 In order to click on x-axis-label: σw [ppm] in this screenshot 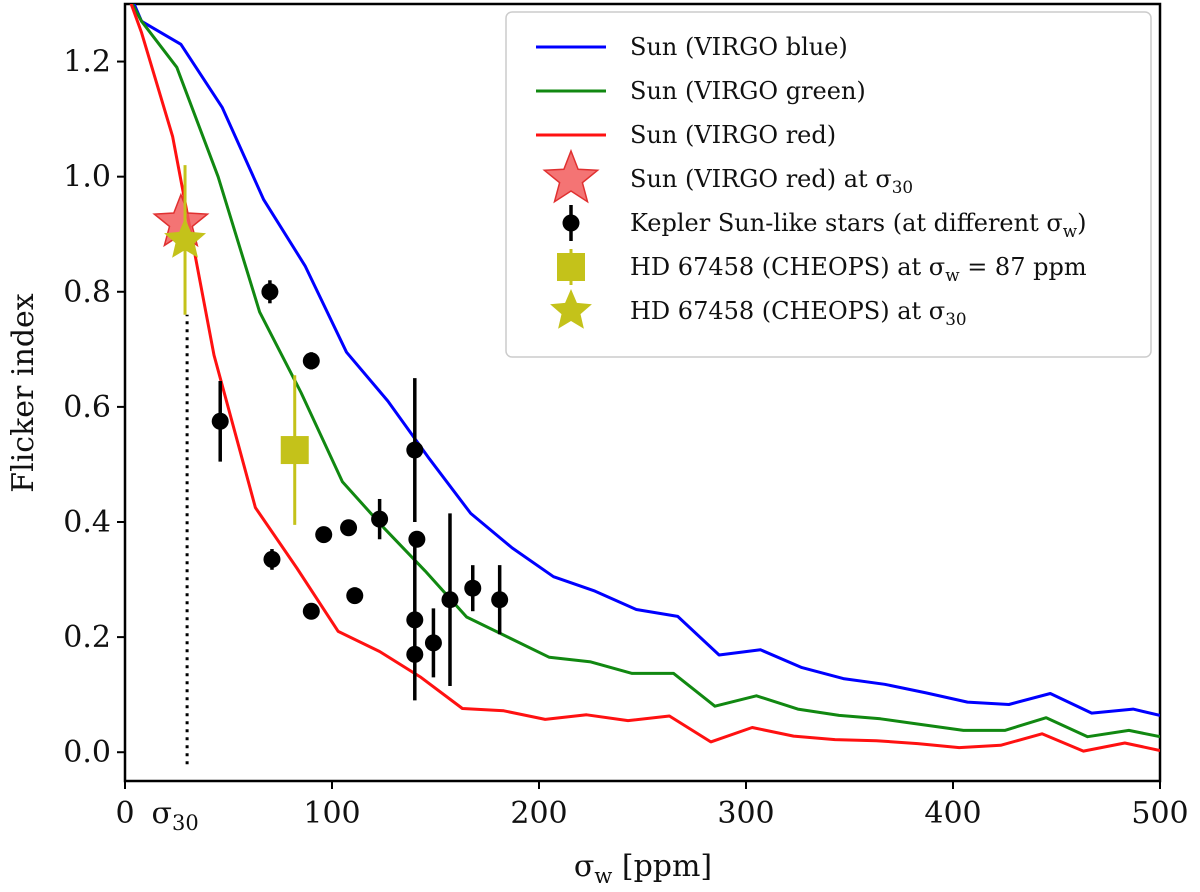, I will do `click(643, 868)`.